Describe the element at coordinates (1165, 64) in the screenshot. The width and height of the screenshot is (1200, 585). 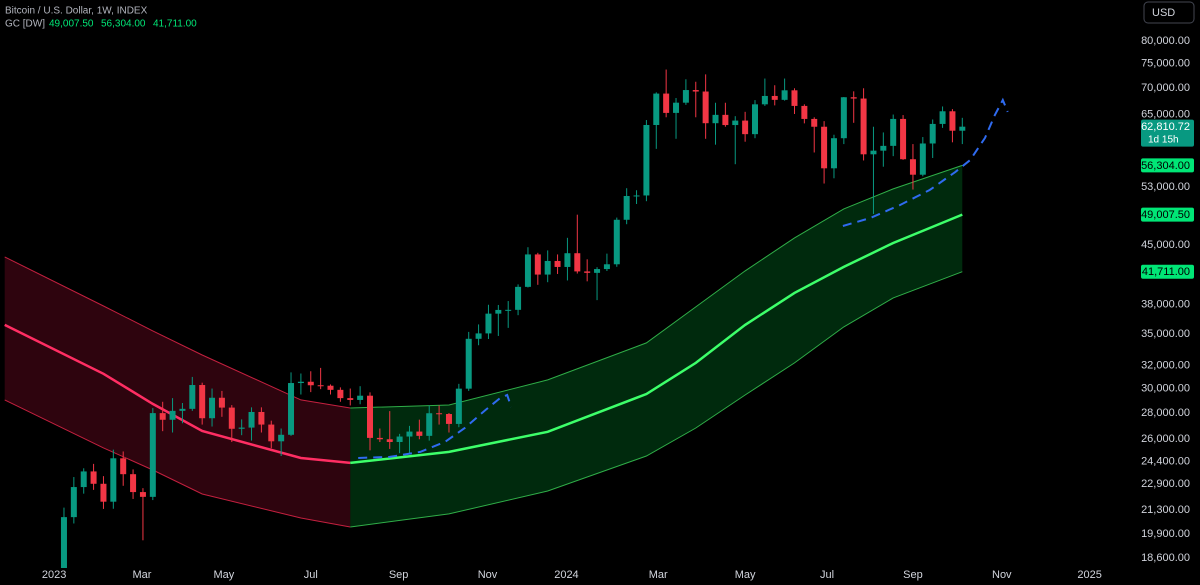
I see `y-tick-label: 75,000.00` at that location.